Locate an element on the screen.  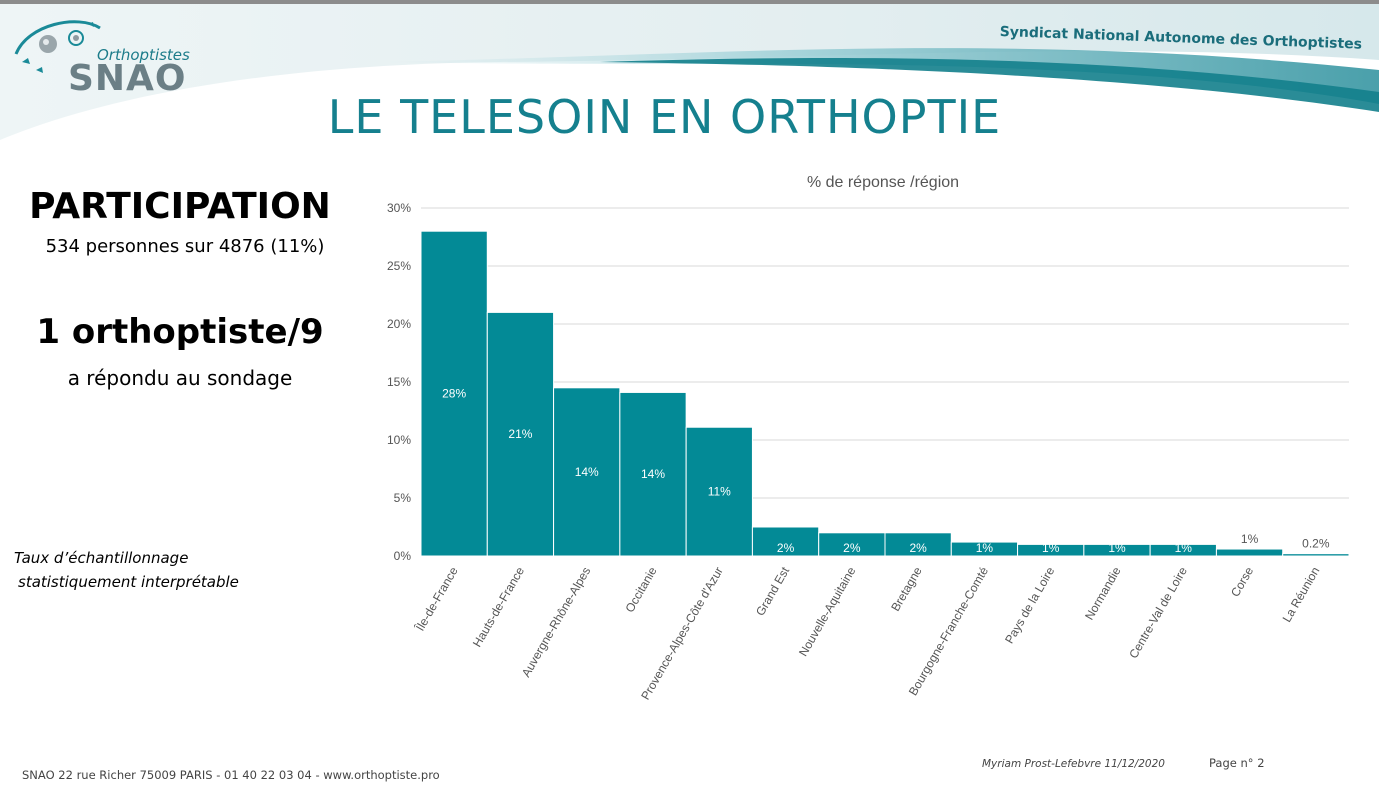
x-tick-label: Auvergne-Rhône-Alpes is located at coordinates (556, 622).